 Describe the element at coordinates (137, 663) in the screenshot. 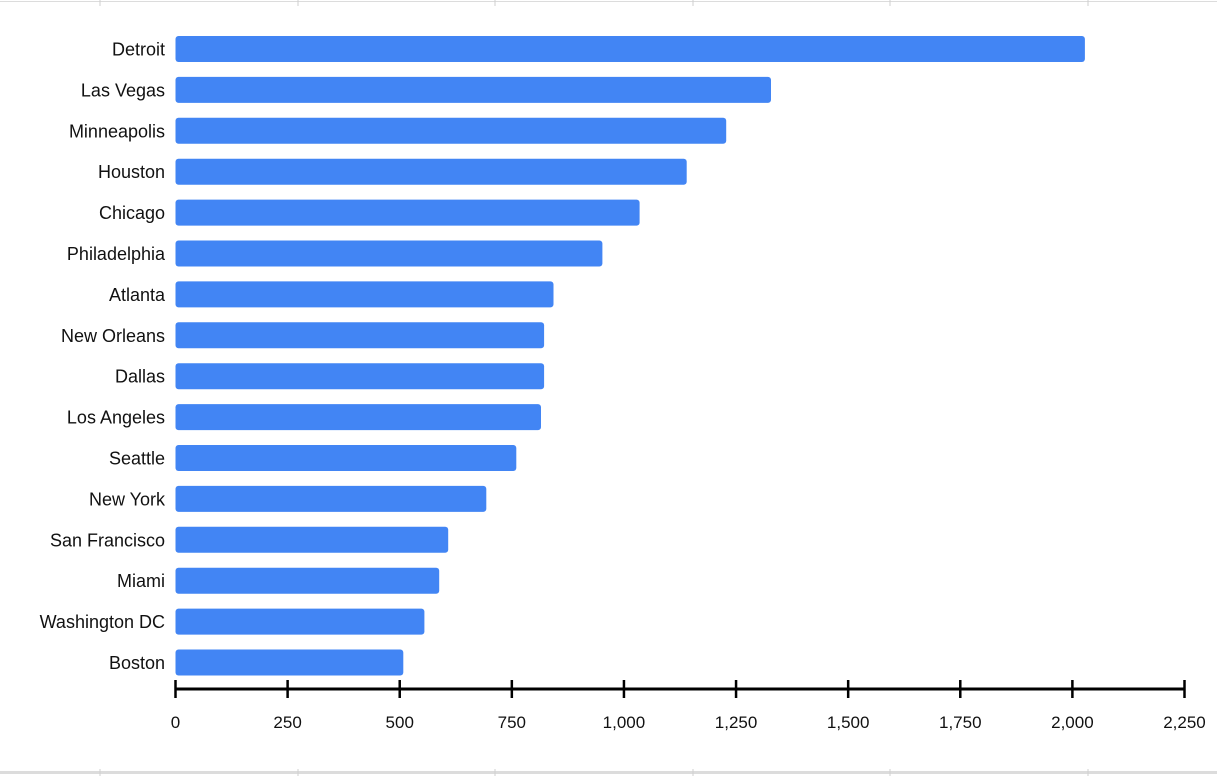

I see `category-label: Boston` at that location.